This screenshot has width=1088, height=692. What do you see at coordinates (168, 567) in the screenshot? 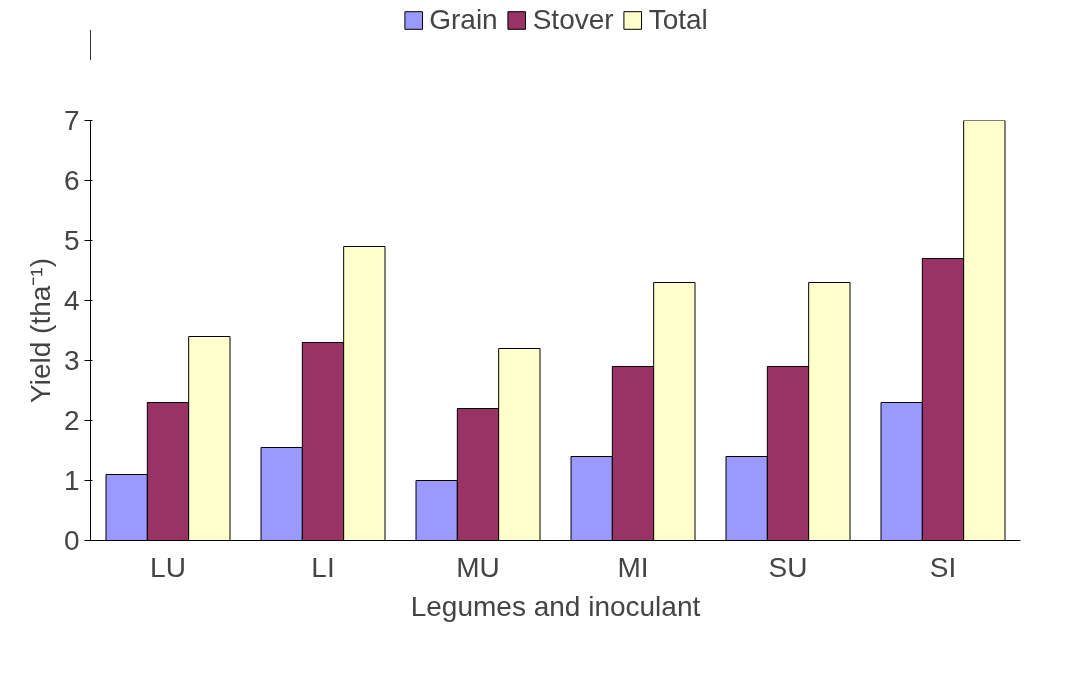
I see `x-tick-label: LU` at bounding box center [168, 567].